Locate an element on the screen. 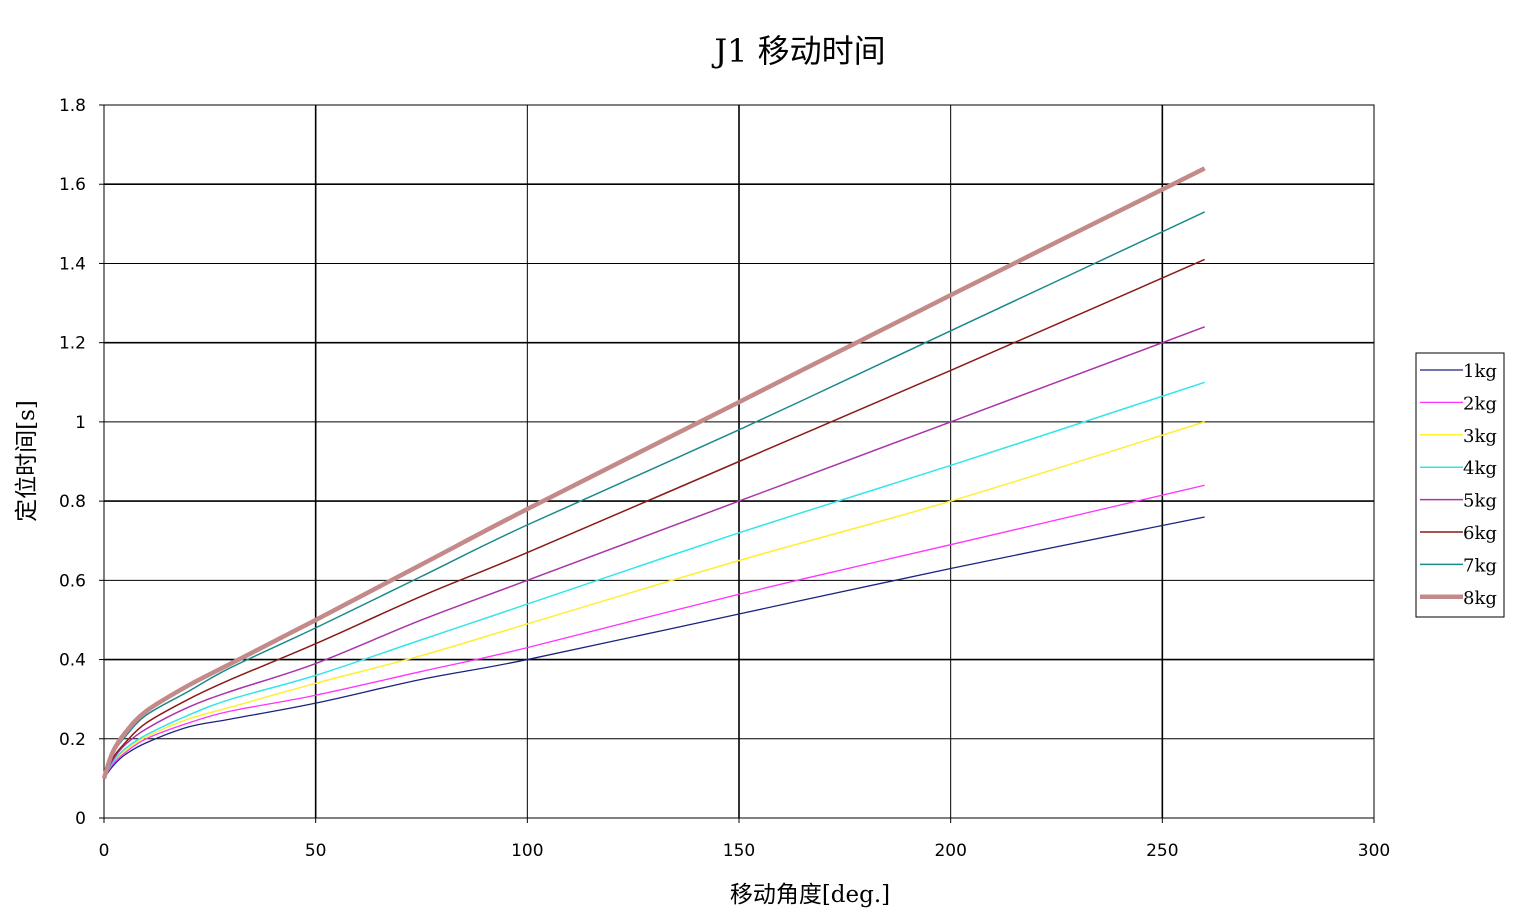  legend-label-8kg: 8kg is located at coordinates (1480, 598).